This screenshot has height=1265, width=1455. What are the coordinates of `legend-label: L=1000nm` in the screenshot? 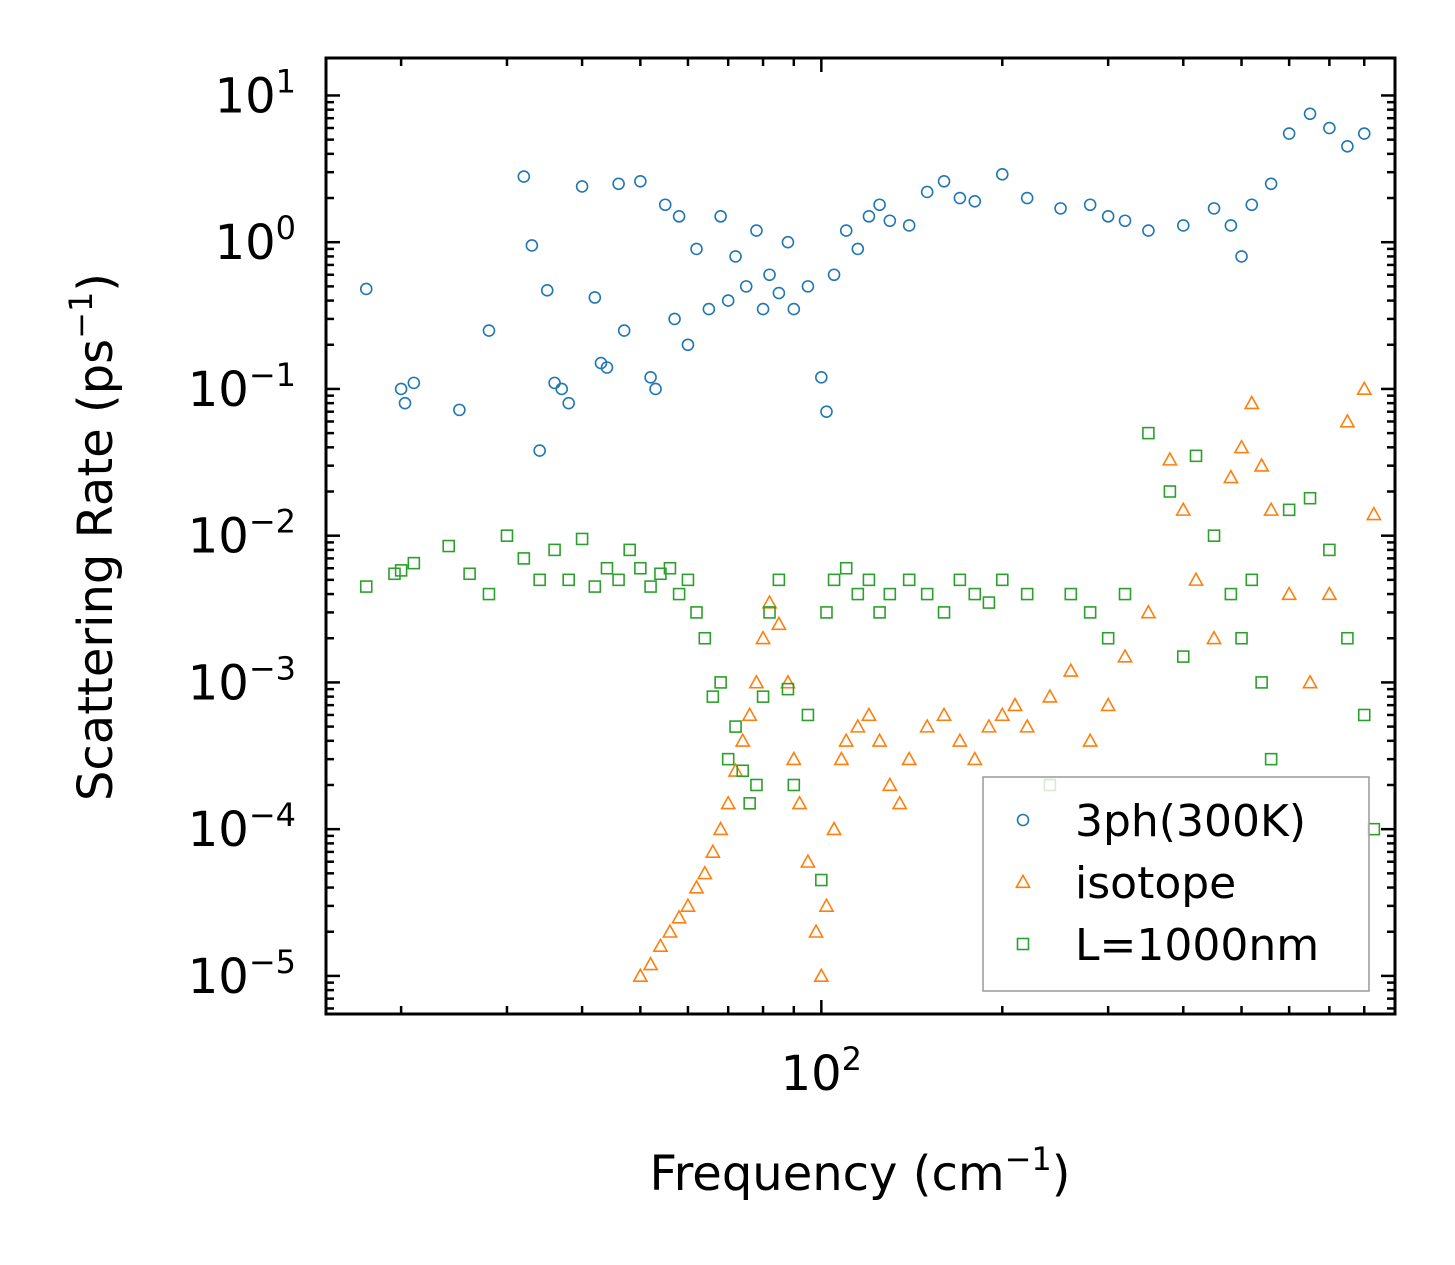 It's located at (1197, 945).